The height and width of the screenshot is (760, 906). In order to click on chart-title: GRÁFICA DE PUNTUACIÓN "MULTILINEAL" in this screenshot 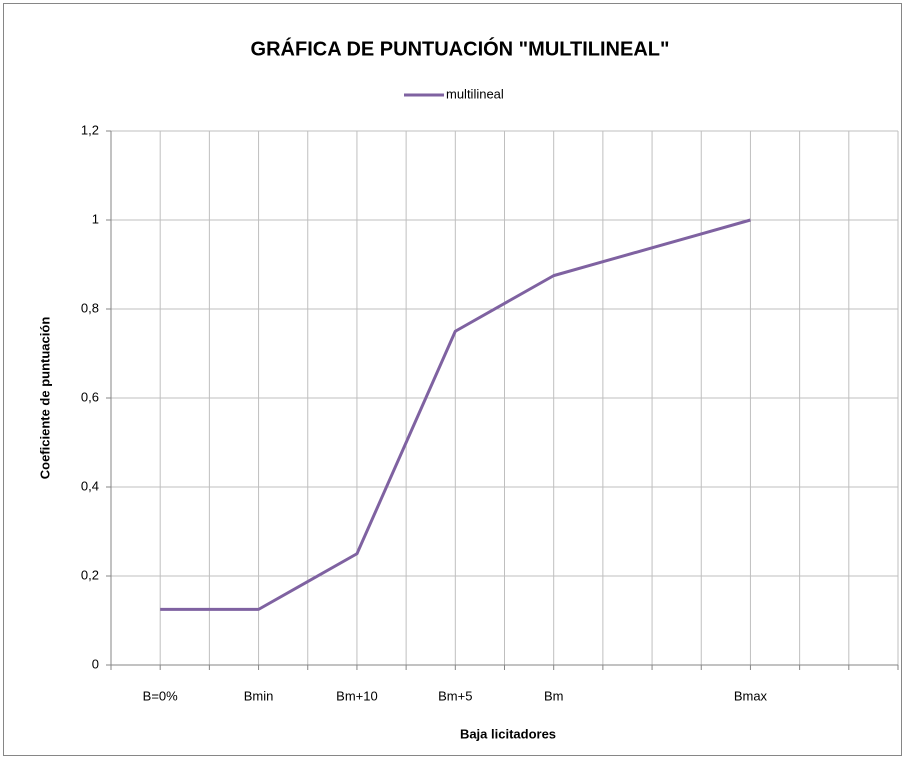, I will do `click(460, 48)`.